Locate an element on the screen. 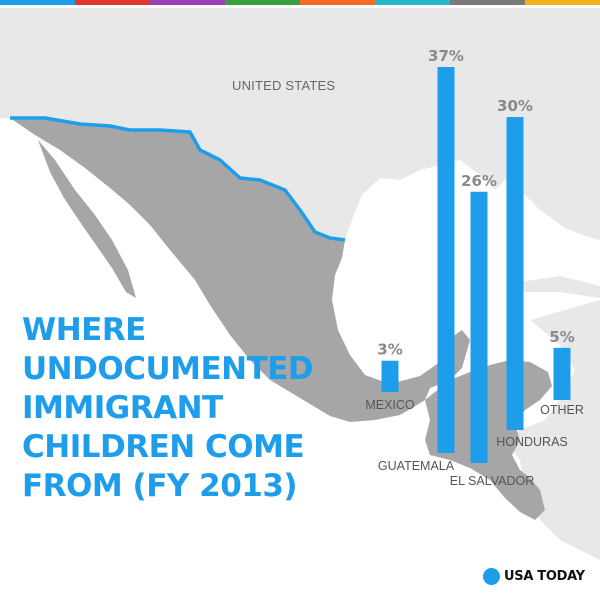  bar-other is located at coordinates (562, 373).